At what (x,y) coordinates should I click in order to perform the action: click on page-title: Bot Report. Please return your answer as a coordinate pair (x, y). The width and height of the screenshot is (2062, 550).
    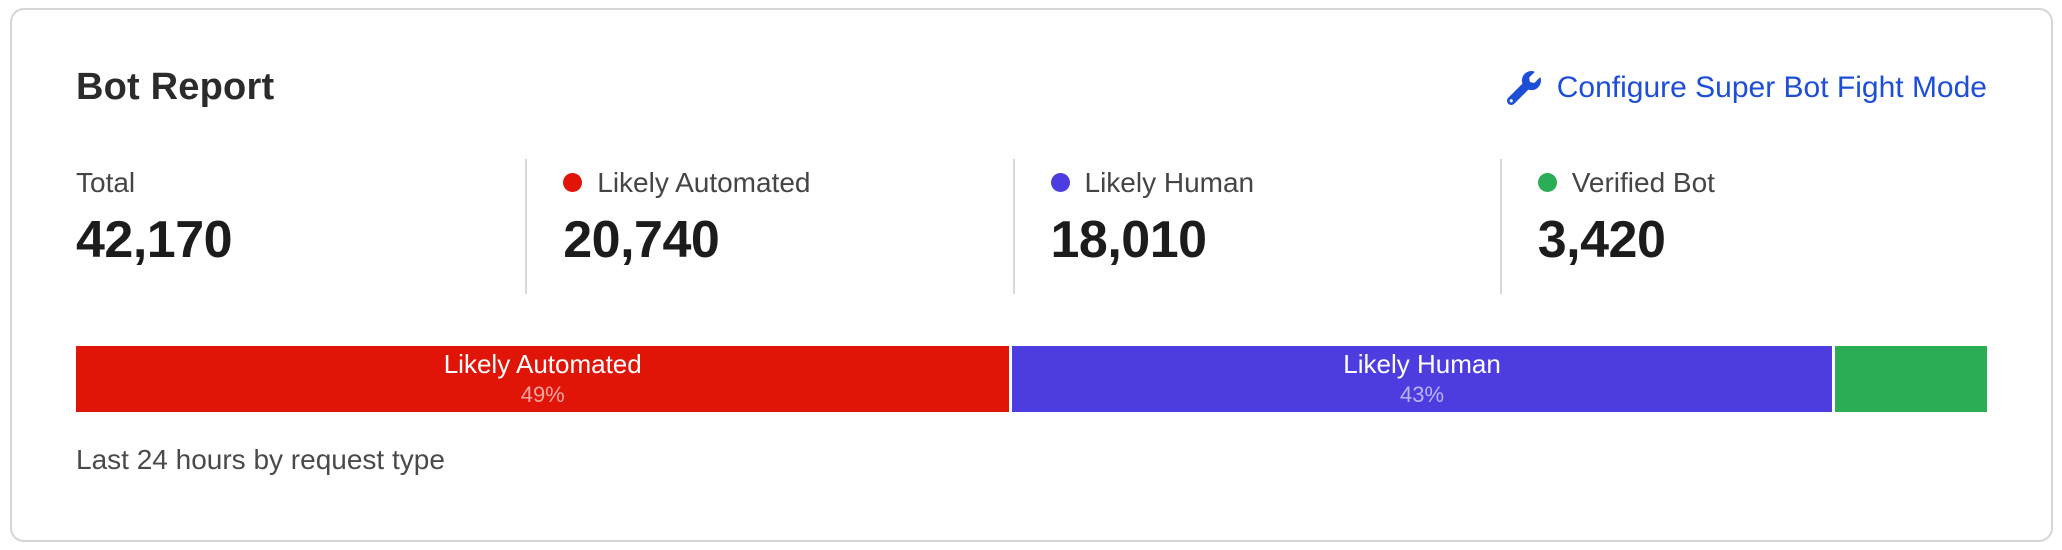
    Looking at the image, I should click on (175, 87).